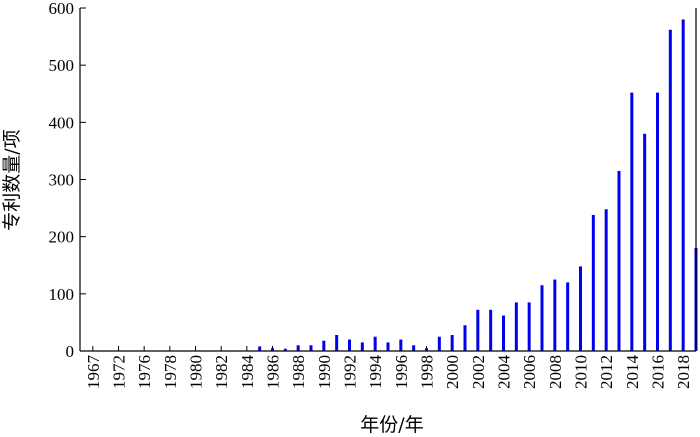 This screenshot has width=700, height=437. I want to click on x-tick-label: 1996, so click(401, 372).